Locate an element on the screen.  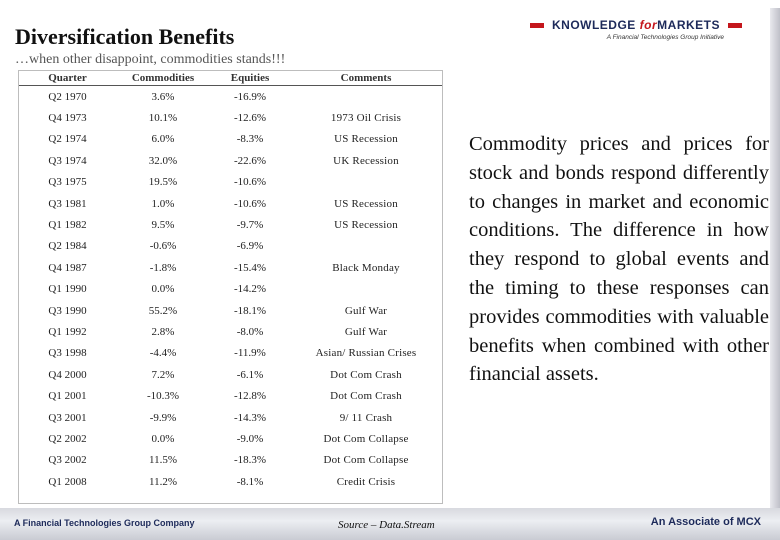
cell-equities: -14.3% is located at coordinates (250, 417).